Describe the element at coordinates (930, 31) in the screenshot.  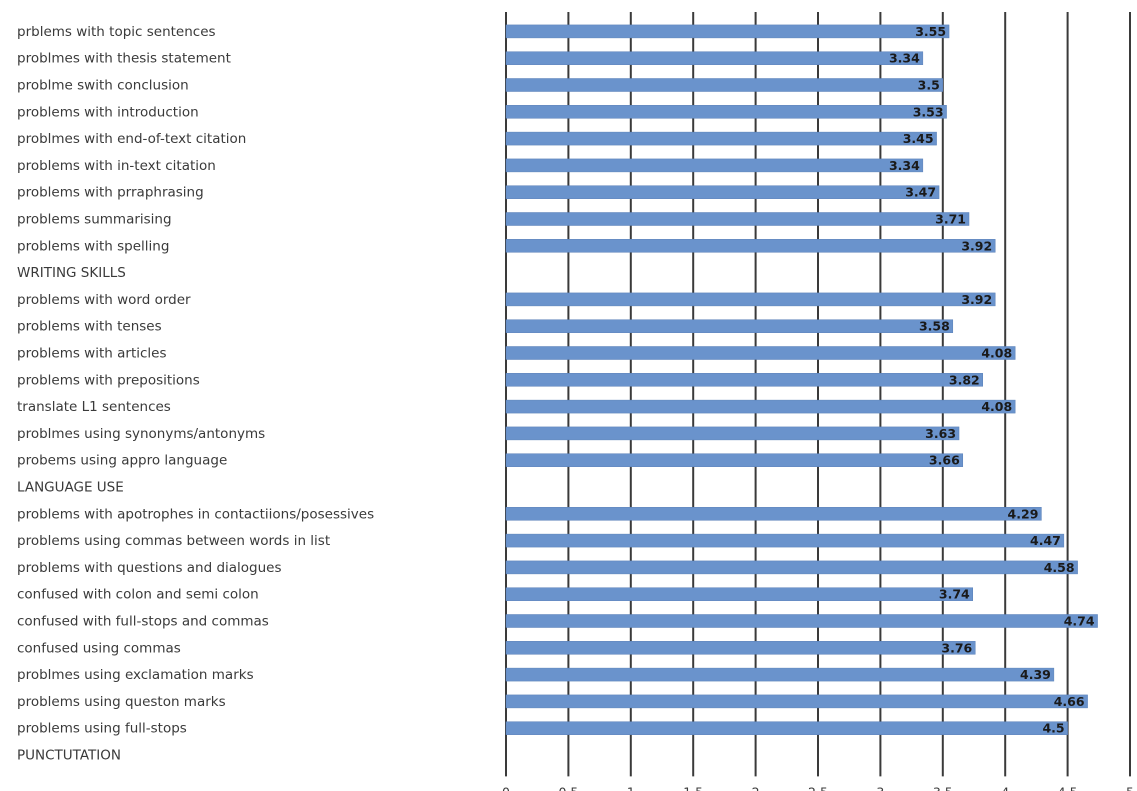
I see `data-label: 3.55` at that location.